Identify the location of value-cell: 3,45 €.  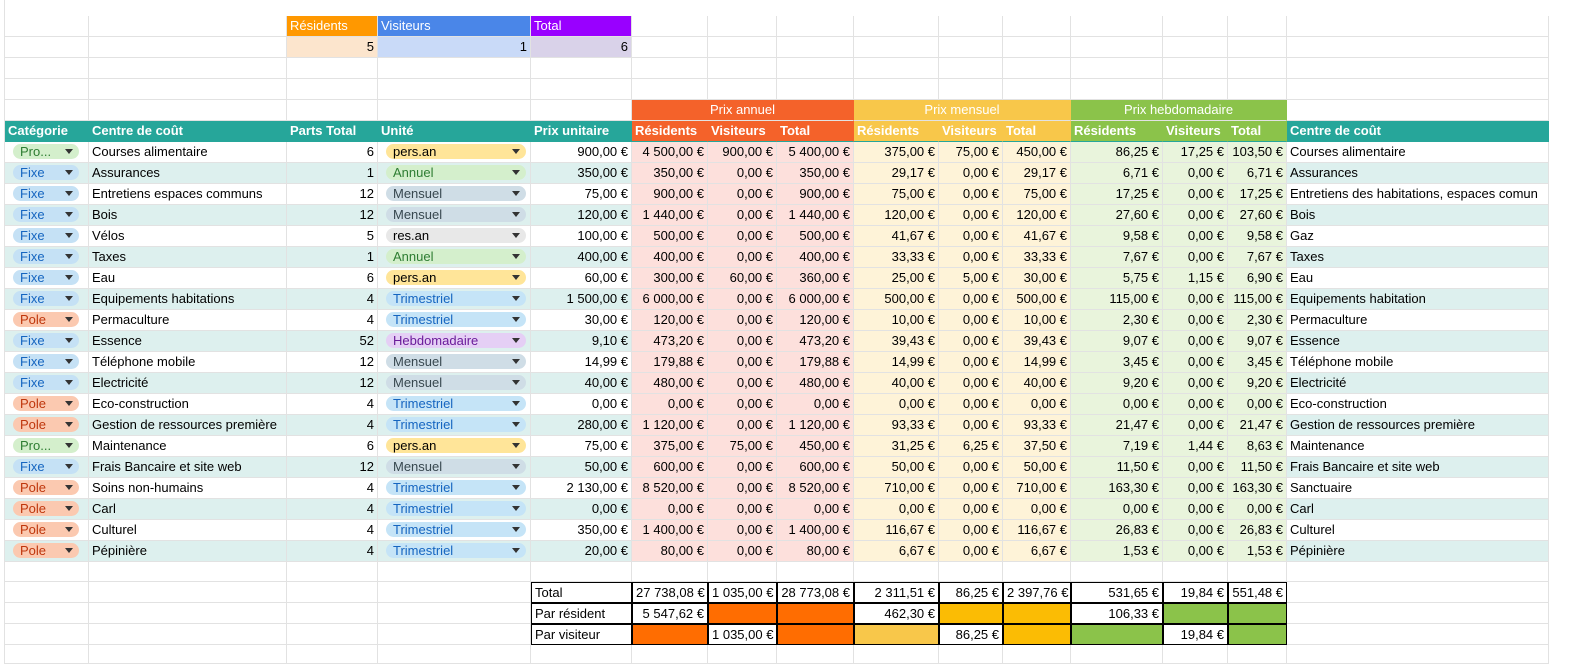
(1257, 362).